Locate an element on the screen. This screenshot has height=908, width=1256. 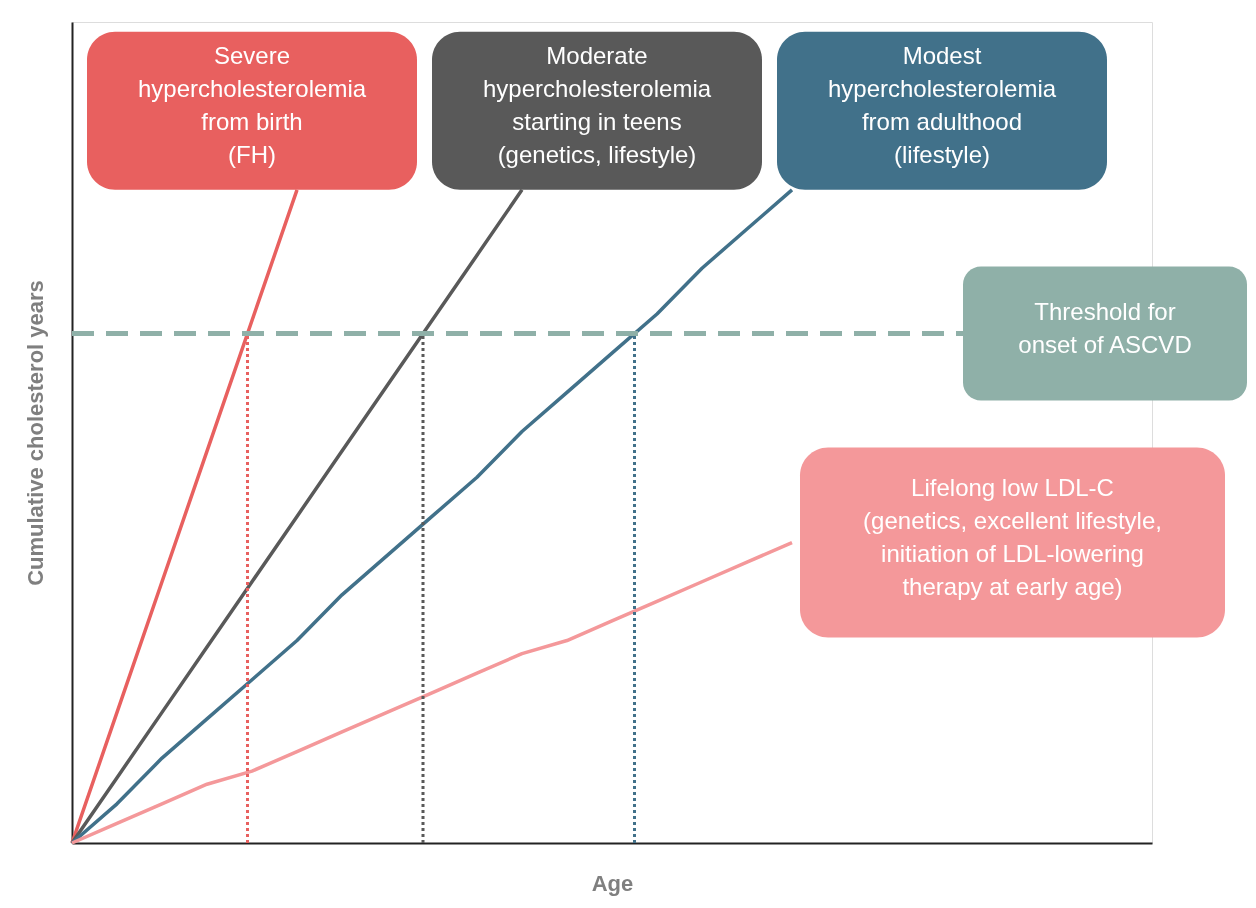
text: Lifelong low LDL-C (genetics, excellent lifestyle, initiation of LDL-lowering therapy at early age) is located at coordinates (1012, 536).